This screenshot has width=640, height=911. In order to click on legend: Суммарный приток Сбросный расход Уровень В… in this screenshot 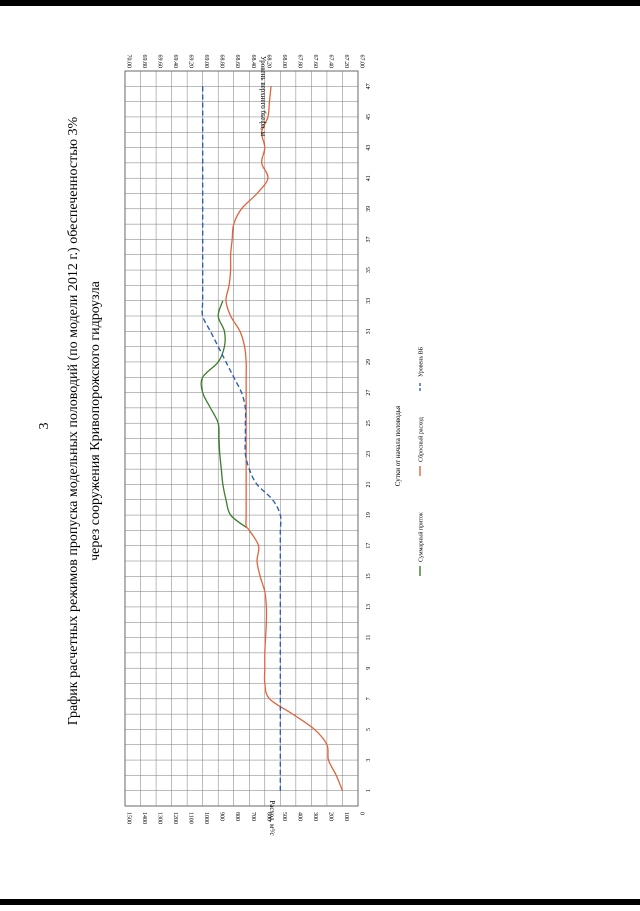, I will do `click(421, 461)`.